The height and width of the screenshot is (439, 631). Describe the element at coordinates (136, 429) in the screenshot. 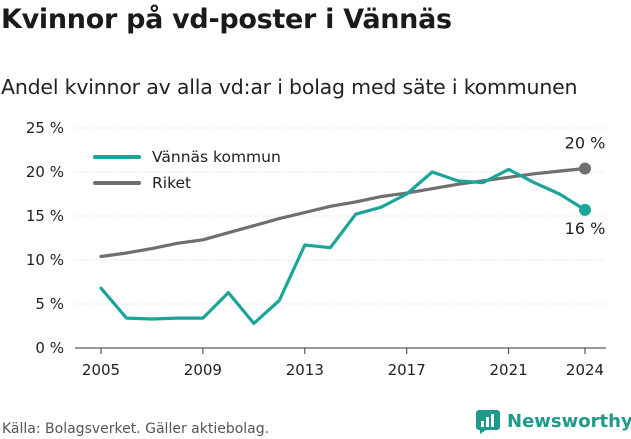

I see `source-note: Källa: Bolagsverket. Gäller aktiebolag.` at that location.